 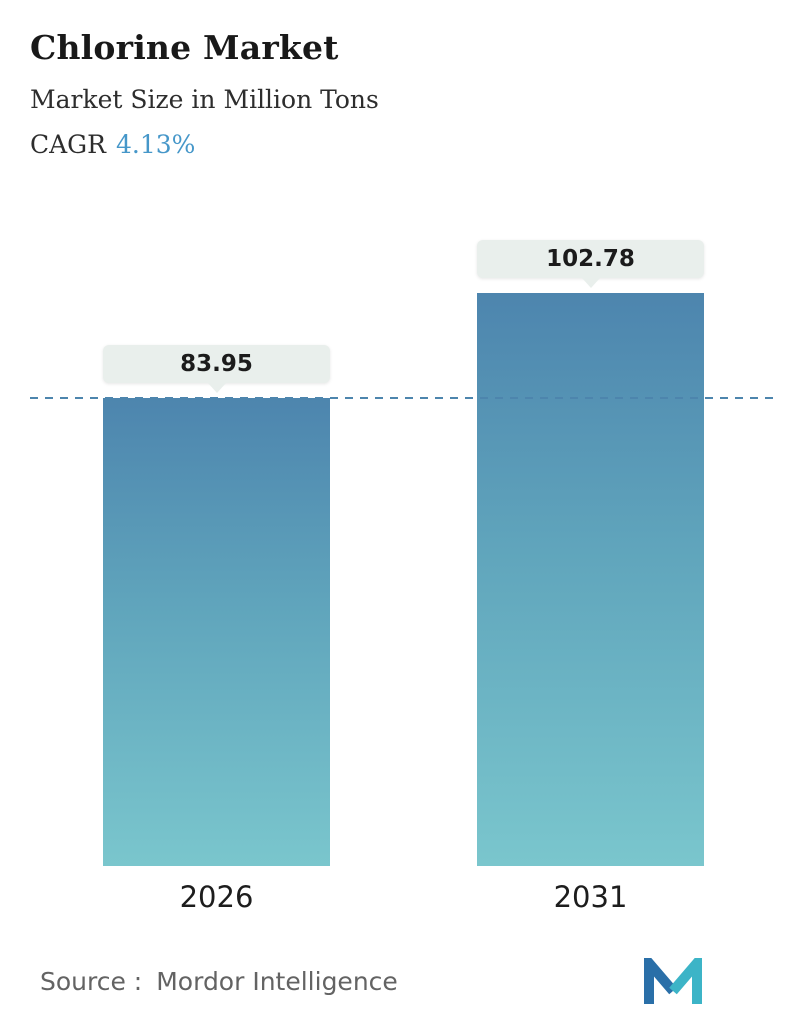 I want to click on mordor-intelligence-logo, so click(x=675, y=976).